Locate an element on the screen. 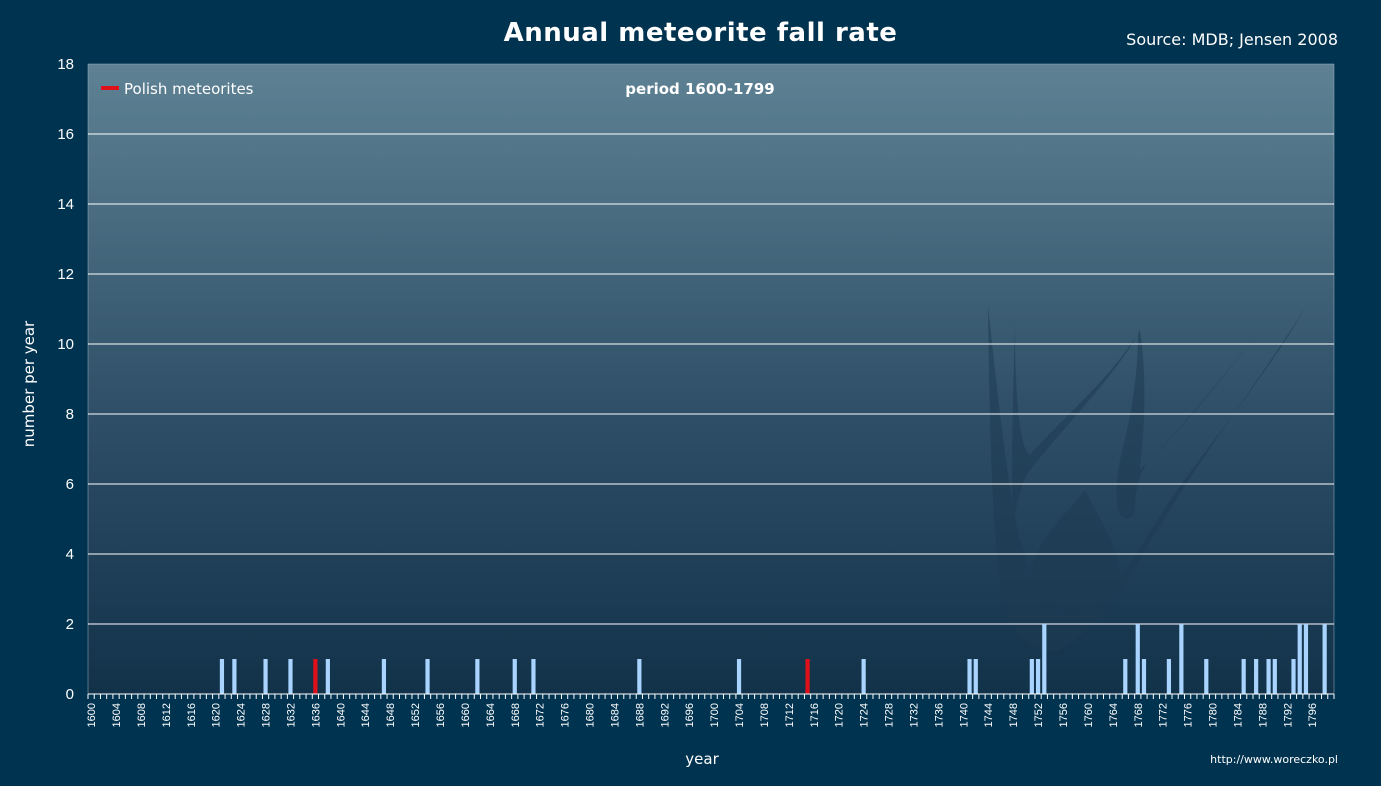 The width and height of the screenshot is (1381, 786). legend: Polish meteorites is located at coordinates (177, 89).